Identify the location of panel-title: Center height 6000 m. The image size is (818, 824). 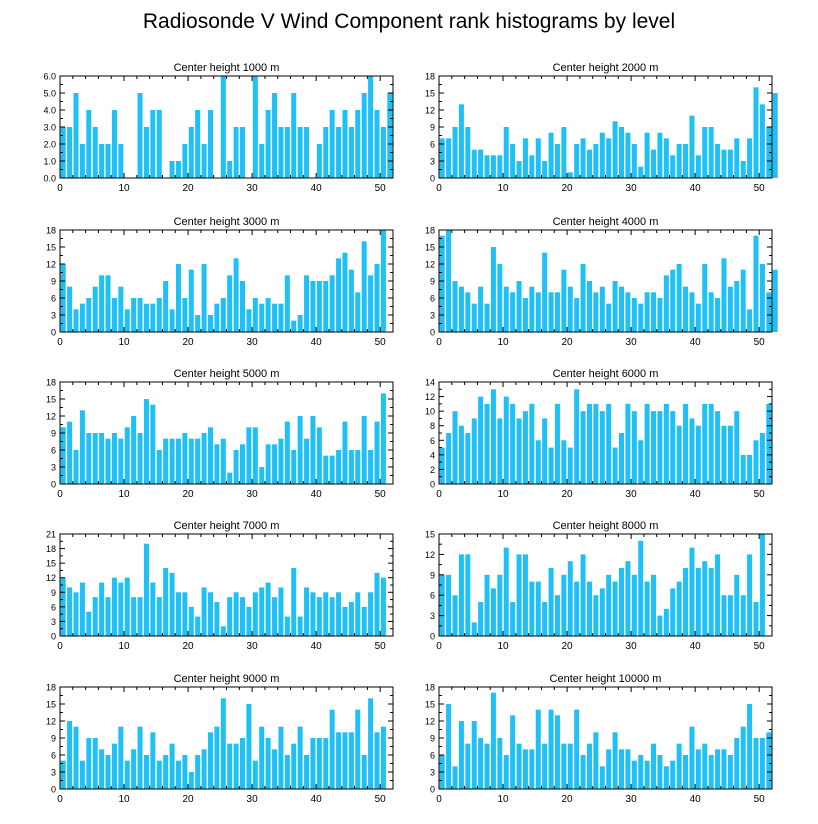
(606, 374).